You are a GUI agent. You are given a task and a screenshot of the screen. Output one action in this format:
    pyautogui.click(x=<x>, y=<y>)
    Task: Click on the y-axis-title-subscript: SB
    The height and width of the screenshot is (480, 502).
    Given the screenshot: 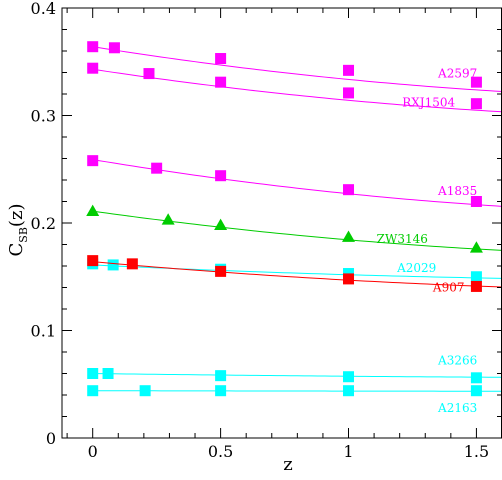 What is the action you would take?
    pyautogui.click(x=23, y=235)
    